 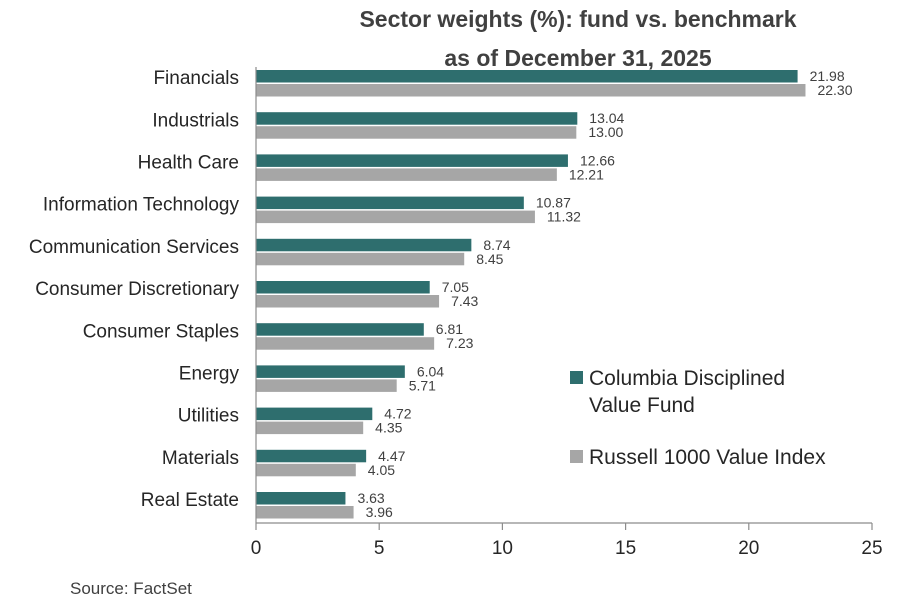 What do you see at coordinates (370, 498) in the screenshot?
I see `data-label: 3.63` at bounding box center [370, 498].